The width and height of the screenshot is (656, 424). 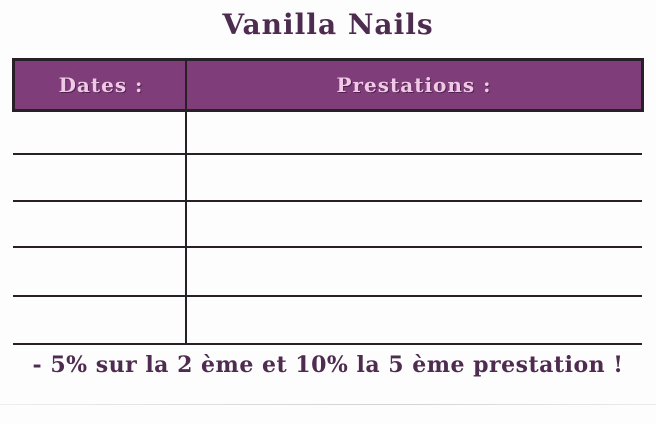 I want to click on prestations-column-label: Prestations :, so click(x=414, y=85).